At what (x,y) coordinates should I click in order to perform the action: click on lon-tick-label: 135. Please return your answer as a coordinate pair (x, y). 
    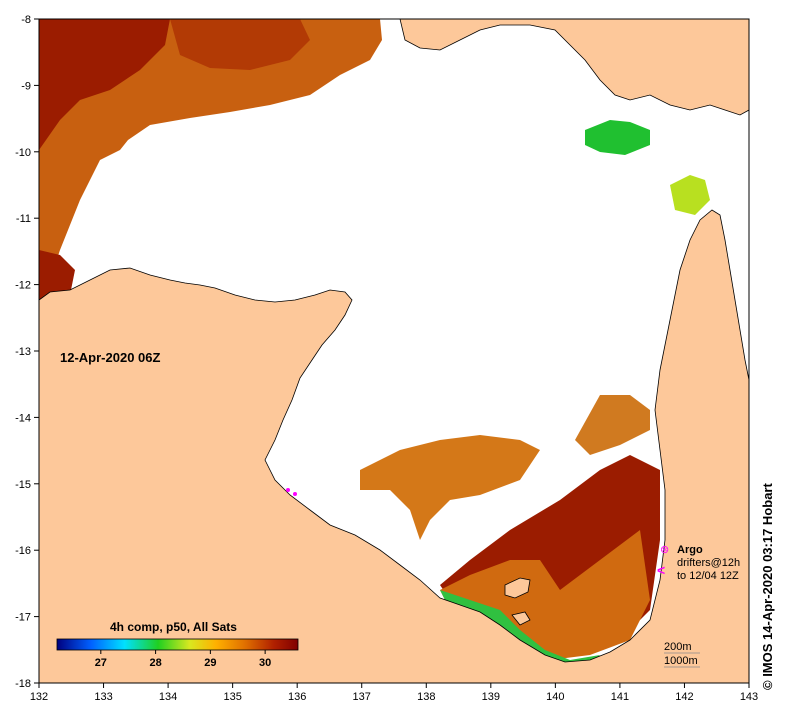
    Looking at the image, I should click on (232, 697).